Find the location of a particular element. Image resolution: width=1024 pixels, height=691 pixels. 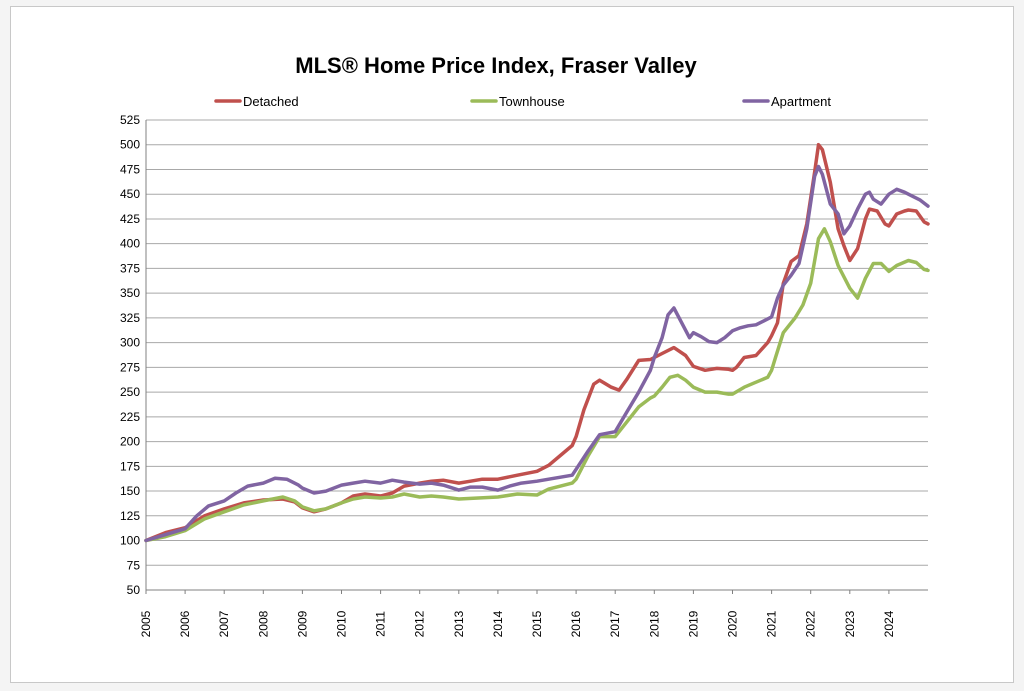

y-tick-label: 450 is located at coordinates (130, 194).